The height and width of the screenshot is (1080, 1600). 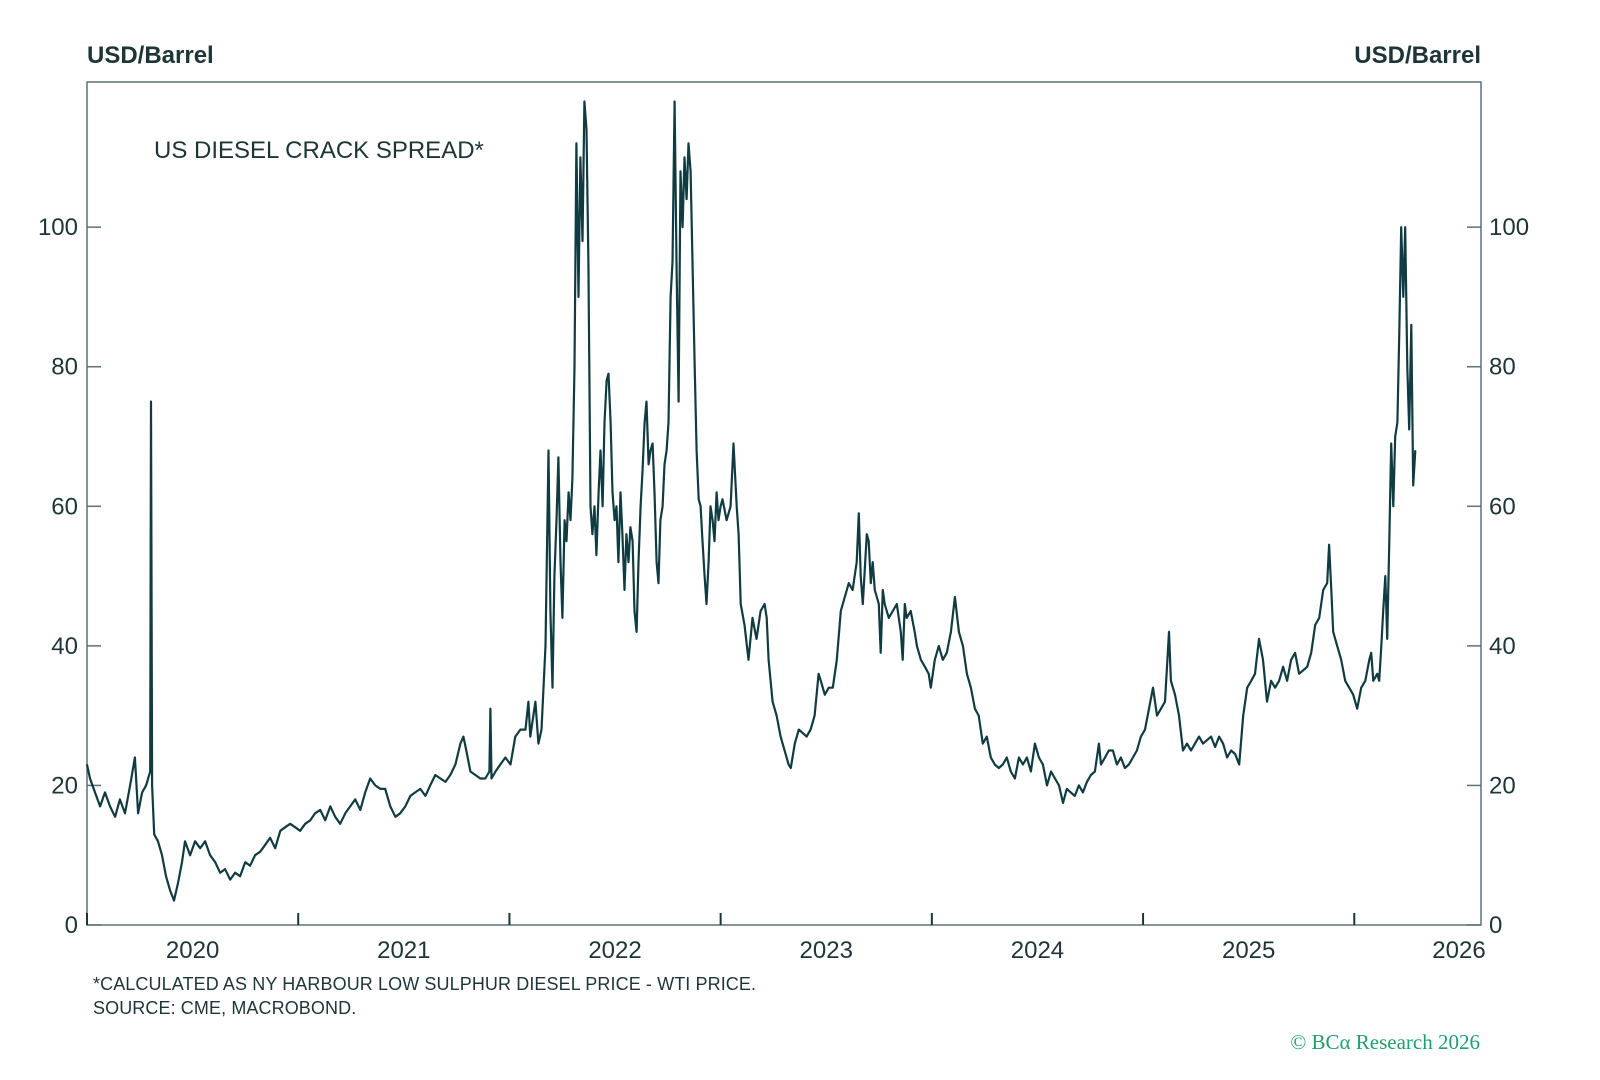 I want to click on footnote-source: SOURCE: CME, MACROBOND., so click(x=225, y=1008).